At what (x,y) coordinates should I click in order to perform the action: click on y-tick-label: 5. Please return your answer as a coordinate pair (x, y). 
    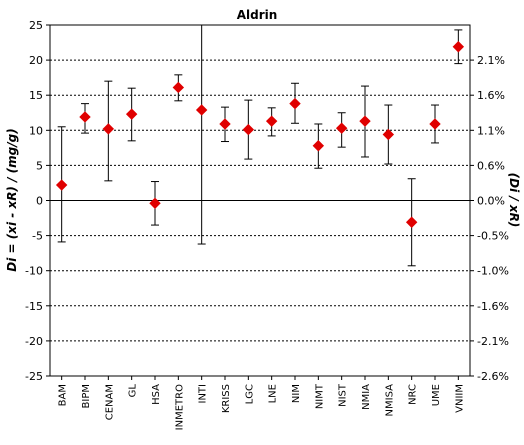
    Looking at the image, I should click on (39, 165).